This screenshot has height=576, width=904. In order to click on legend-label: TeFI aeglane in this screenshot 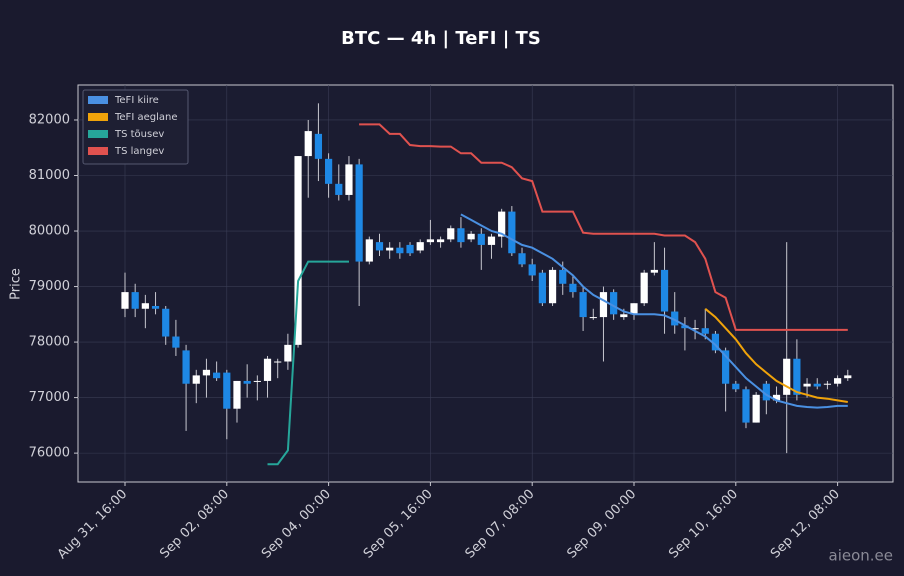, I will do `click(145, 117)`.